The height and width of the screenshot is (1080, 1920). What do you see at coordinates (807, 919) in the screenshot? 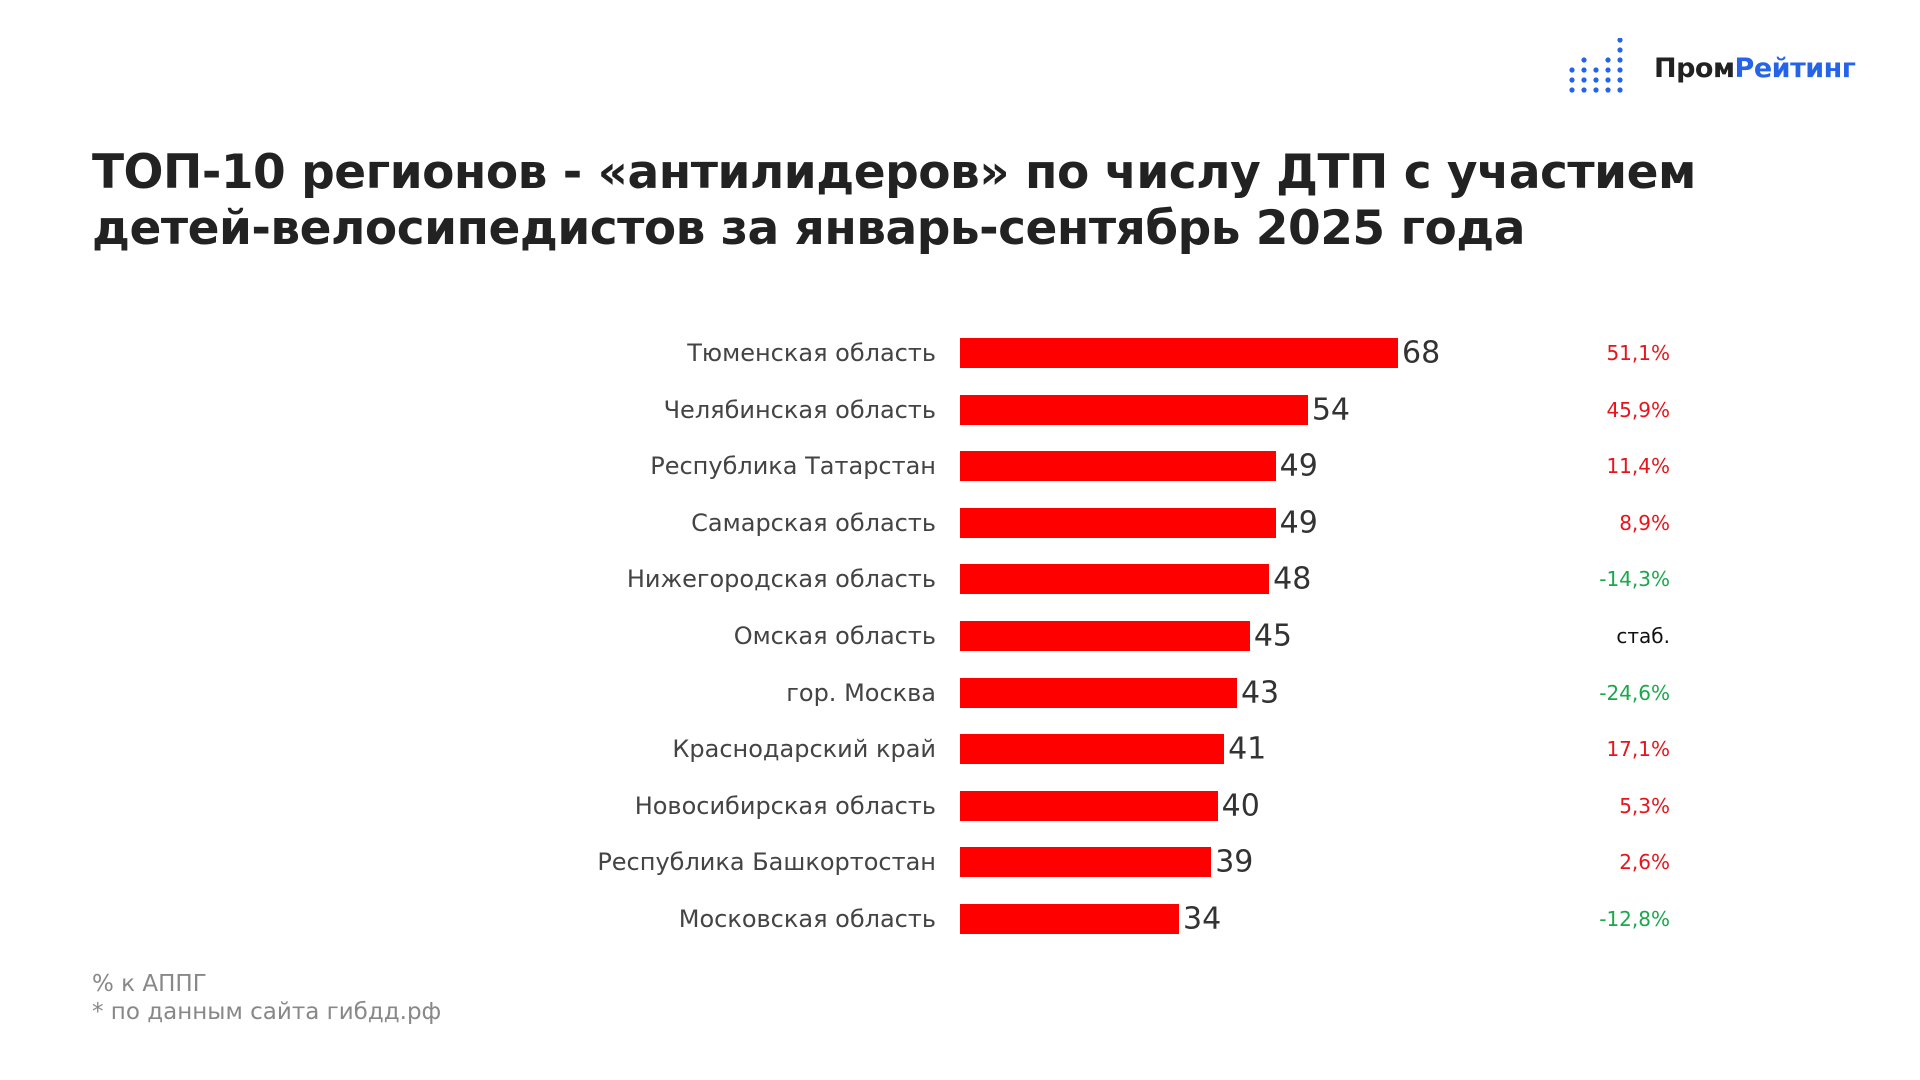
I see `category-label: Московская область` at bounding box center [807, 919].